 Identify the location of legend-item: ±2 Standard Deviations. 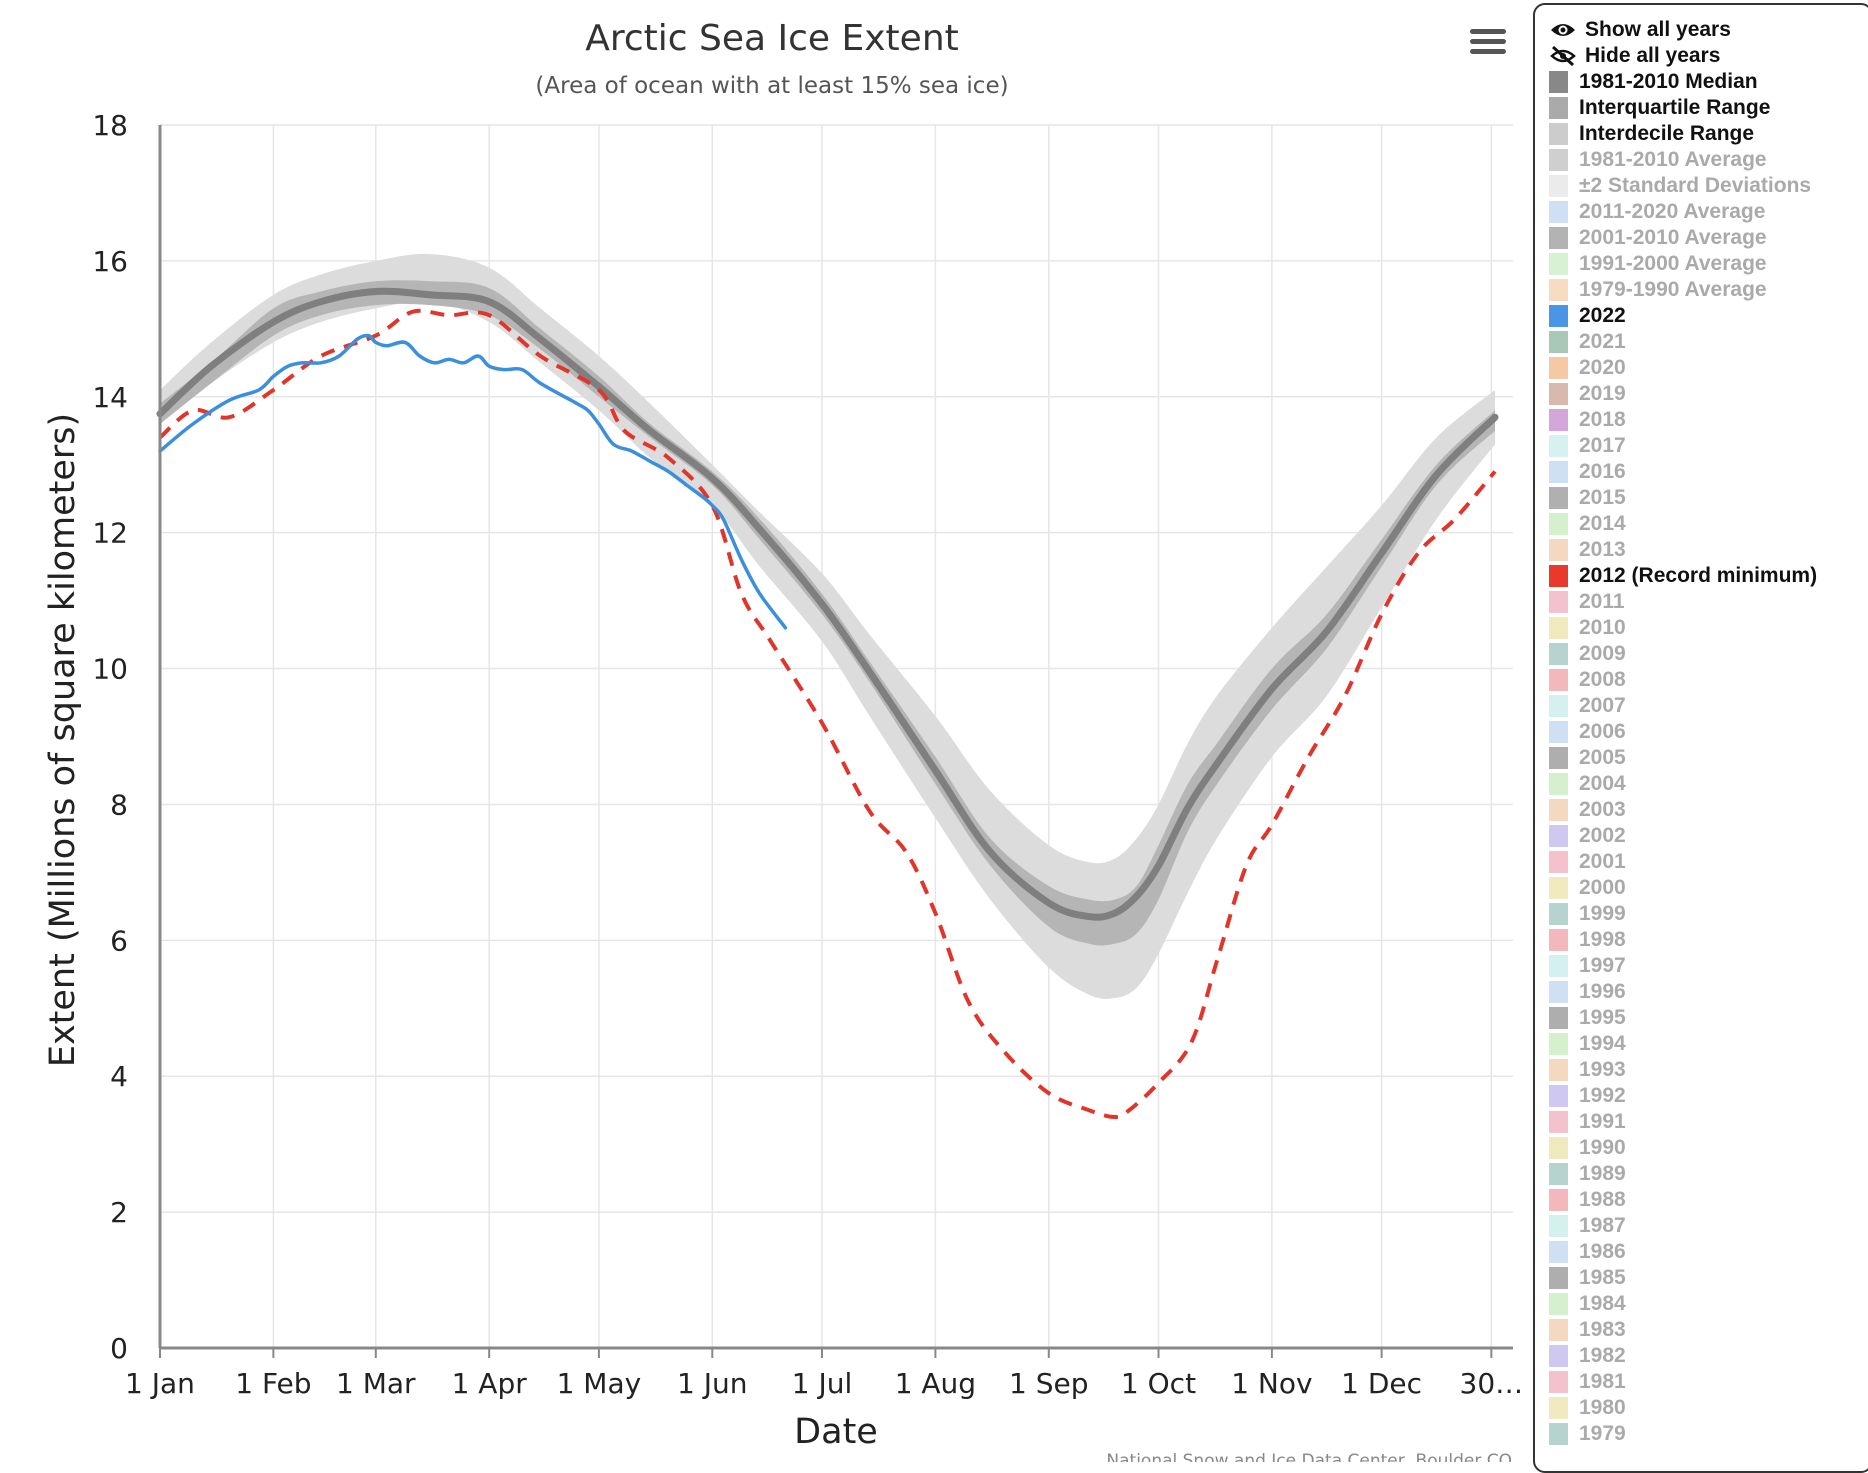
(1708, 186).